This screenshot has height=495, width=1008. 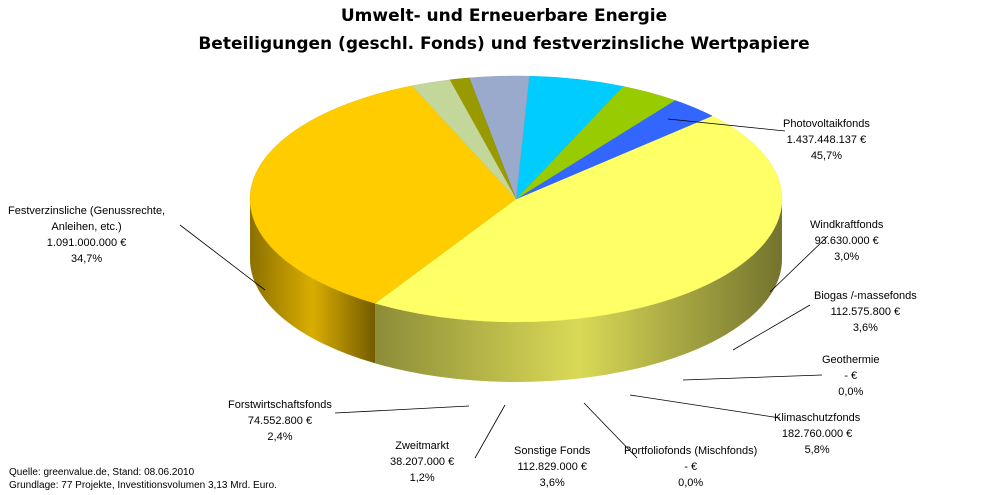 I want to click on chart-title: Umwelt- und Erneuerbare Energie, so click(x=504, y=16).